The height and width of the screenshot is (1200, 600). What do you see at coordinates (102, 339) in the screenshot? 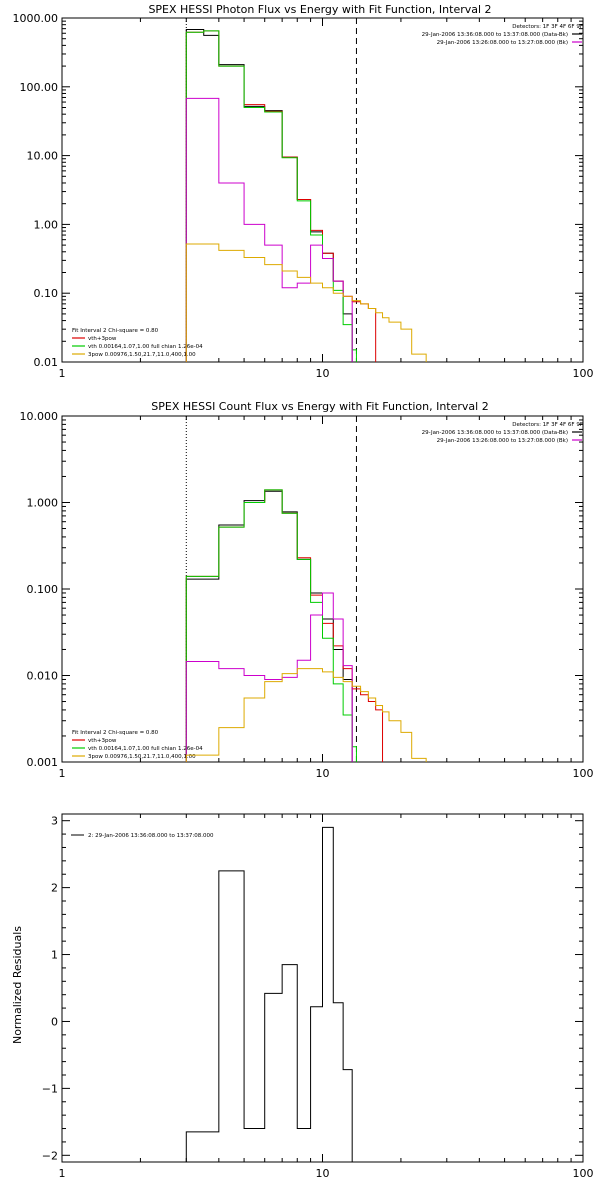
I see `photon-fit-line-1: vth+3pow` at bounding box center [102, 339].